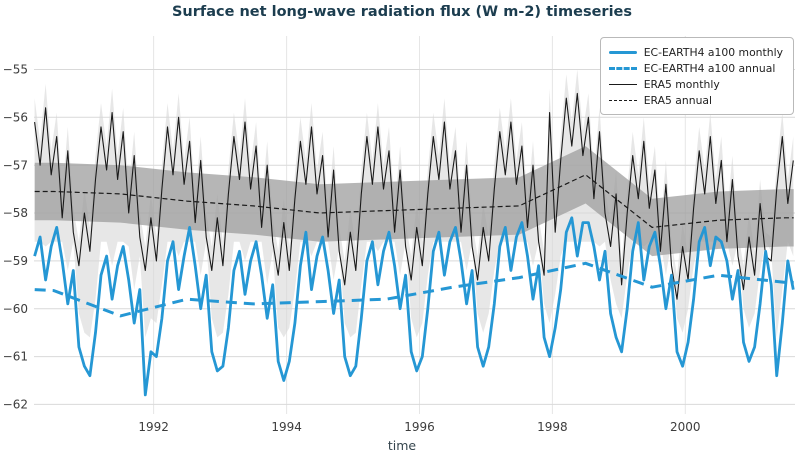 This screenshot has height=457, width=804. Describe the element at coordinates (622, 100) in the screenshot. I see `legend-swatch-era5-annual` at that location.